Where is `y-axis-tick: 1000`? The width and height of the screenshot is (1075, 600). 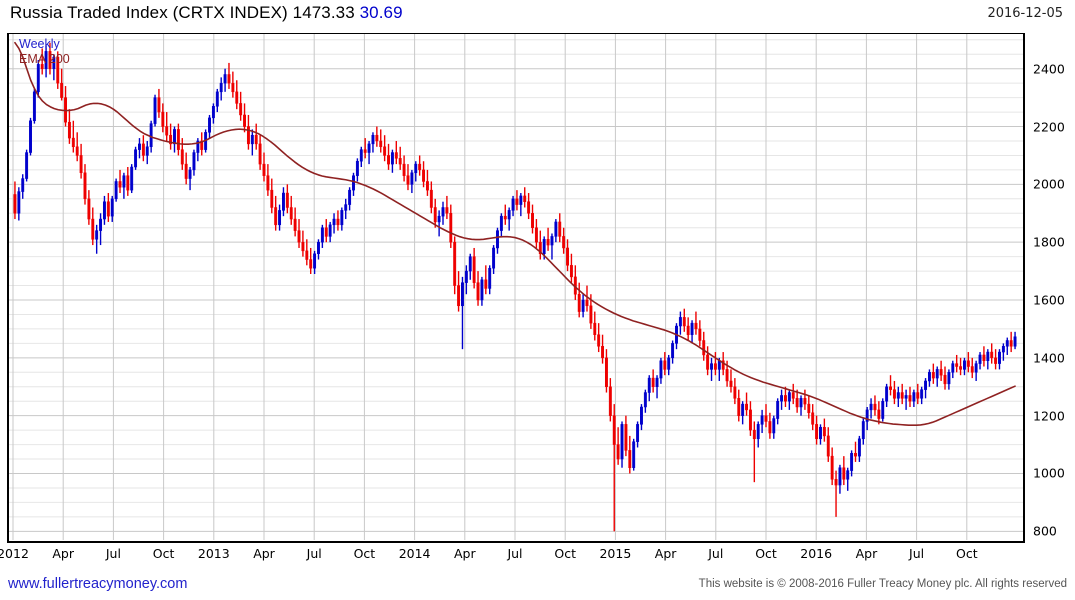
y-axis-tick: 1000 is located at coordinates (1049, 473).